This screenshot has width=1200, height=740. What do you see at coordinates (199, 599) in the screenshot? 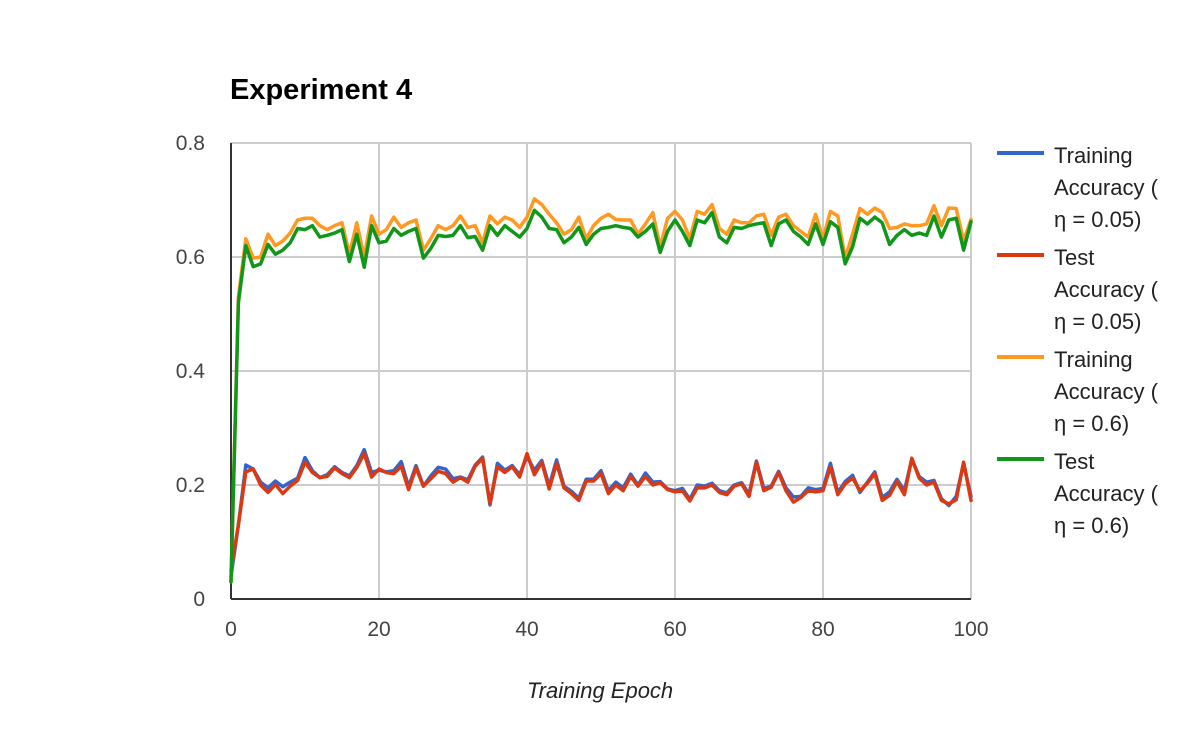
I see `y-tick-label: 0` at bounding box center [199, 599].